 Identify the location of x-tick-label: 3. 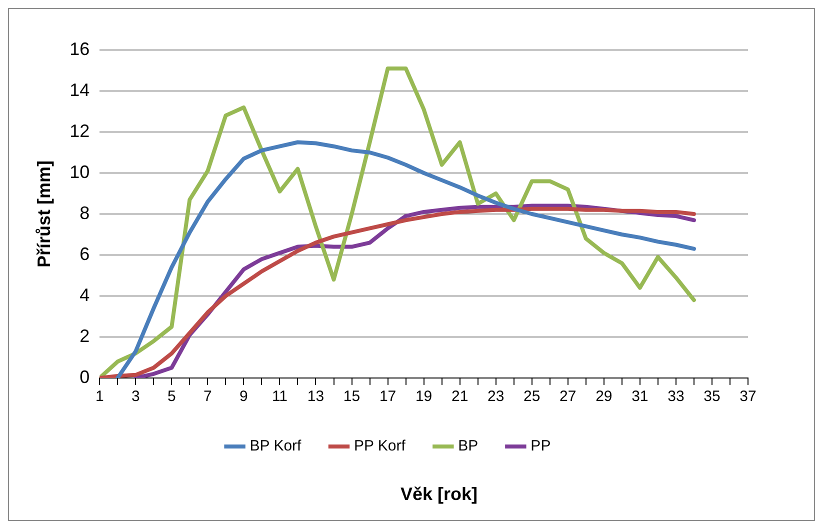
(135, 397).